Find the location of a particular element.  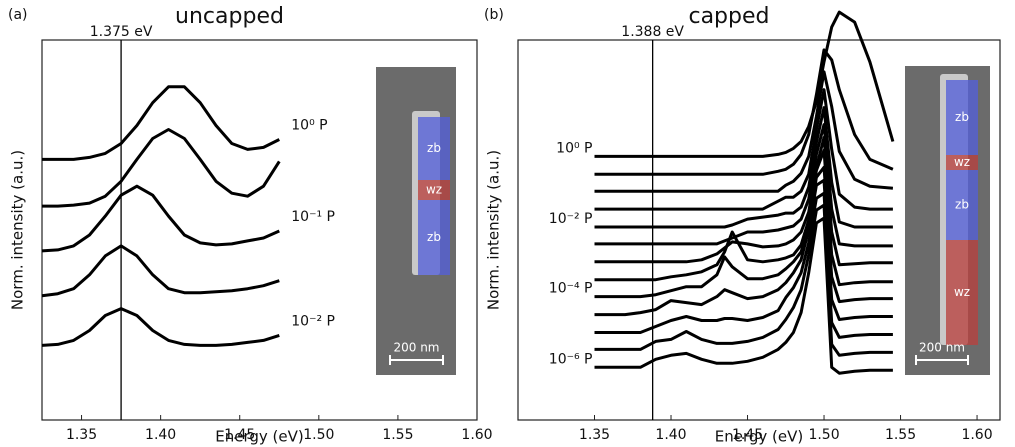

panel-label: (a) is located at coordinates (18, 15).